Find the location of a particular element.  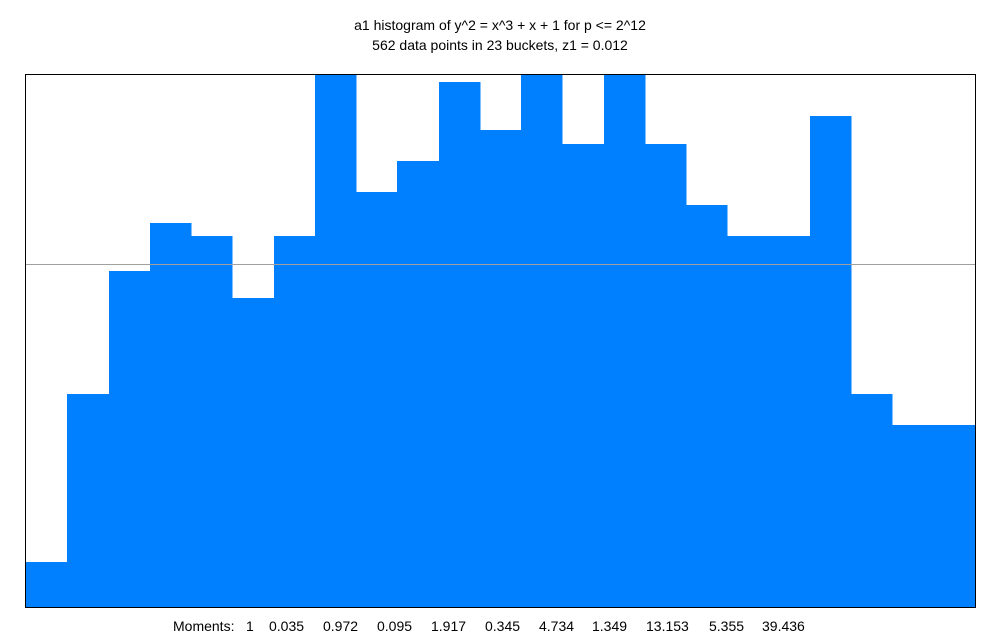

moment-value-3: 0.972 is located at coordinates (341, 626).